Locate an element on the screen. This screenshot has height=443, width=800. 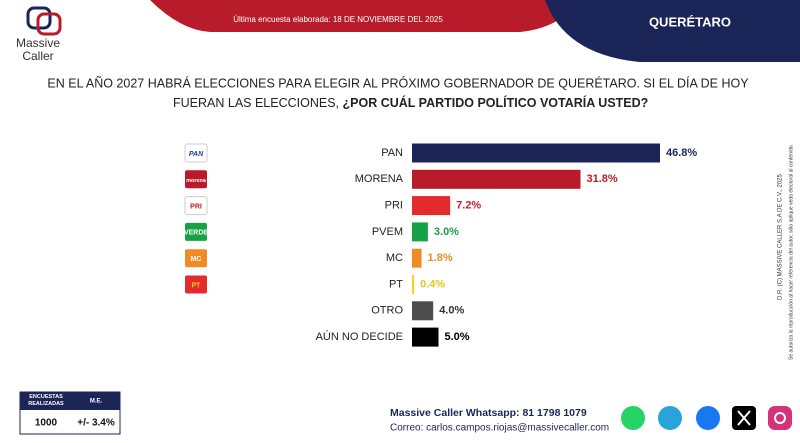
table-cell: ENCUESTAS REALIZADAS is located at coordinates (46, 400).